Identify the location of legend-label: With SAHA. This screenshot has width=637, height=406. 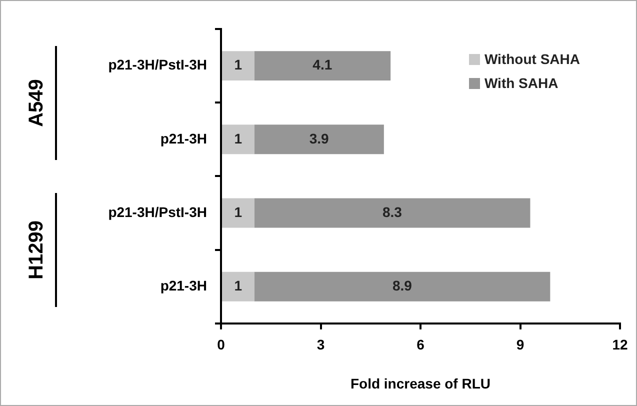
(521, 83).